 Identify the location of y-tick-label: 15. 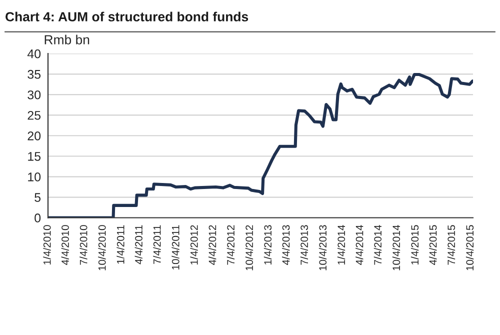
(34, 156).